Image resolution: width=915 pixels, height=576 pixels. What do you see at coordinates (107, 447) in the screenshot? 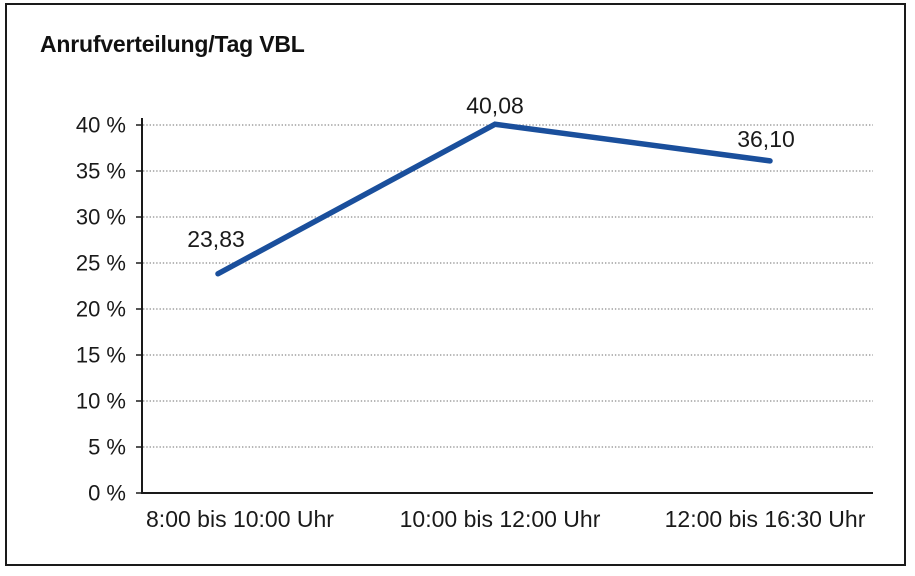
I see `y-tick-label: 5 %` at bounding box center [107, 447].